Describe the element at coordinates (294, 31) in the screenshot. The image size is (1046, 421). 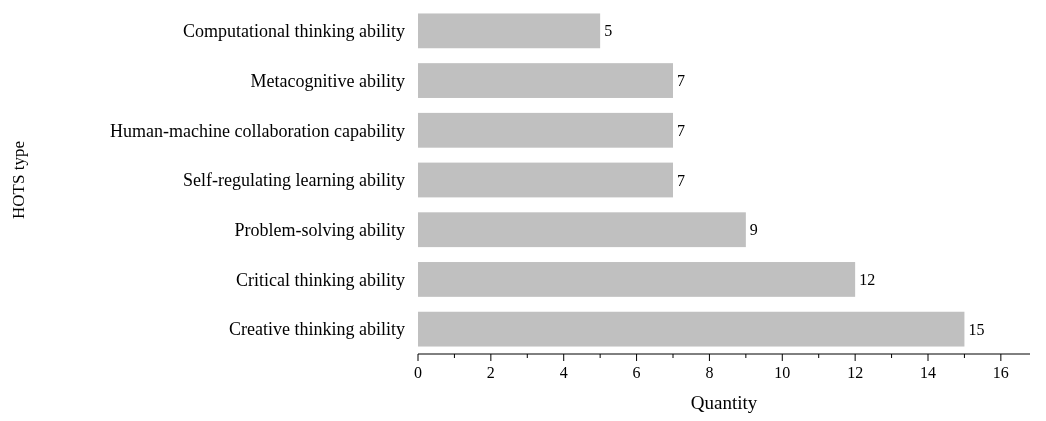
I see `y-tick-label: Computational thinking ability` at that location.